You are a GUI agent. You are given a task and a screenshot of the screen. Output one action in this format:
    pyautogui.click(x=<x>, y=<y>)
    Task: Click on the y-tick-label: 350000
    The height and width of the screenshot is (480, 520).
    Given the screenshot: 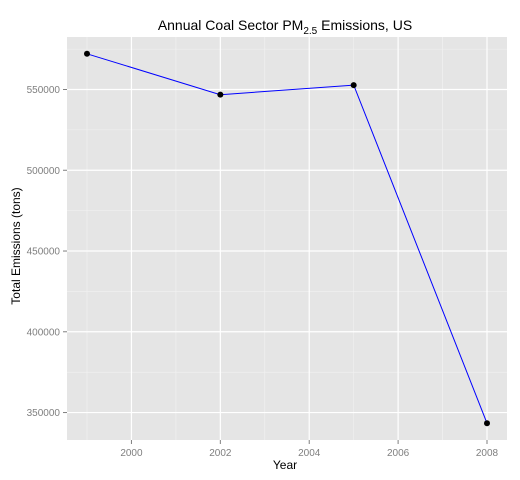 What is the action you would take?
    pyautogui.click(x=44, y=413)
    